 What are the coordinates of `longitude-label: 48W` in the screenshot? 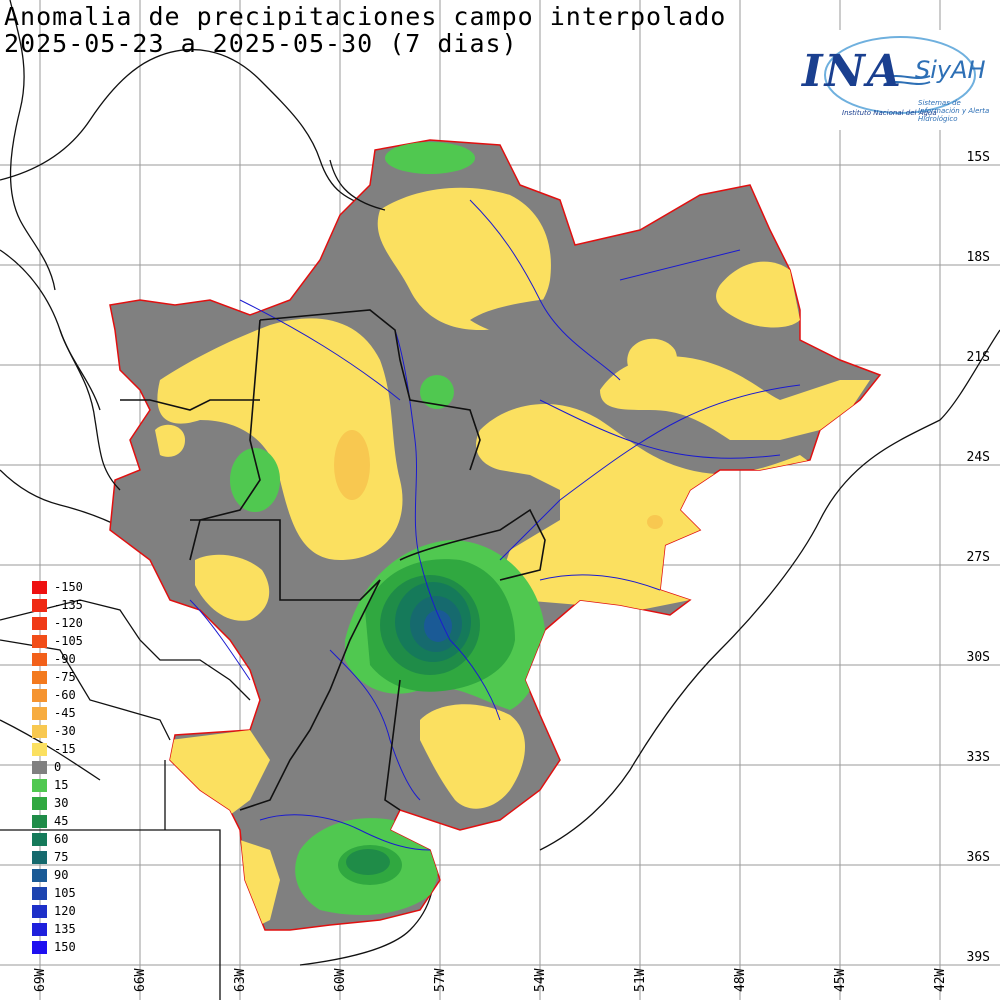 It's located at (740, 980).